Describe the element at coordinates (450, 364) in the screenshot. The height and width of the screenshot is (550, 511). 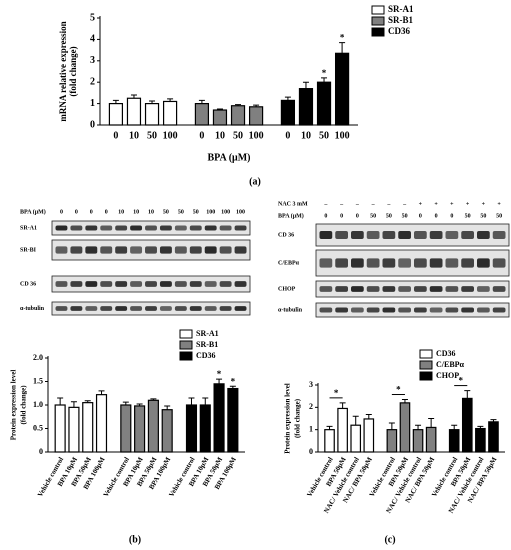
I see `legend-label: C/EBPα` at that location.